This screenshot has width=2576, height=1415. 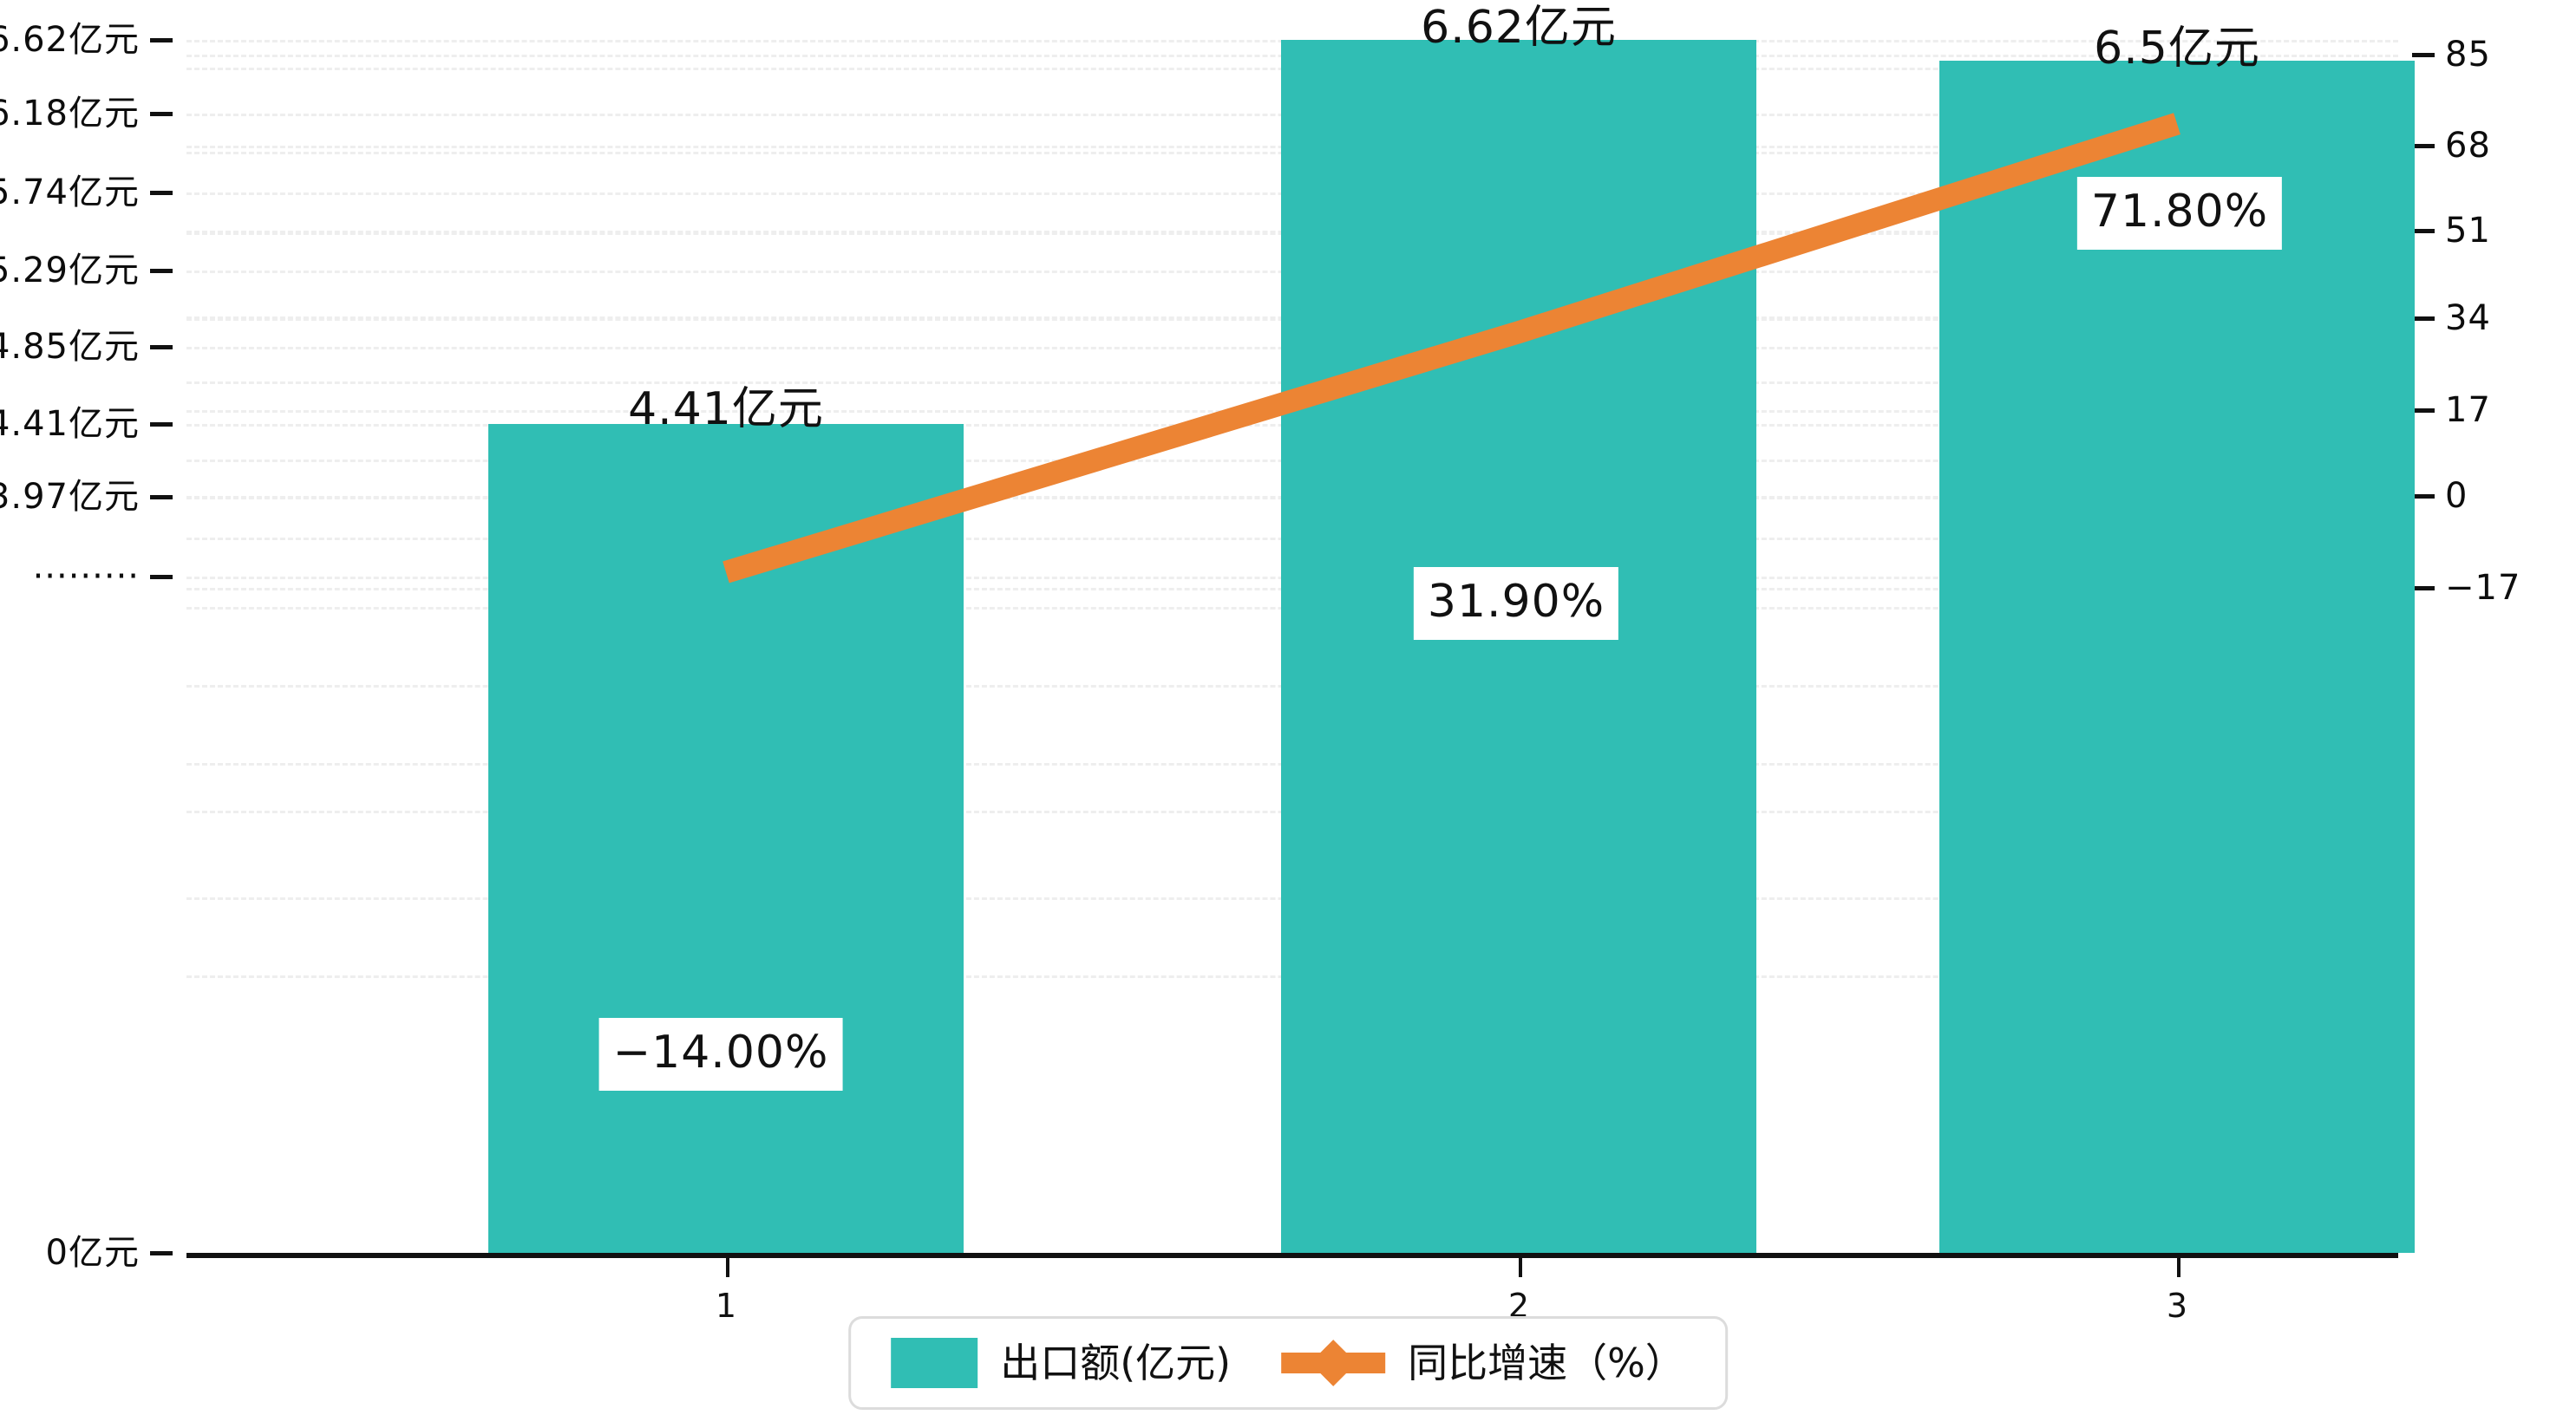 What do you see at coordinates (1516, 603) in the screenshot?
I see `growth-value-label: 31.90%` at bounding box center [1516, 603].